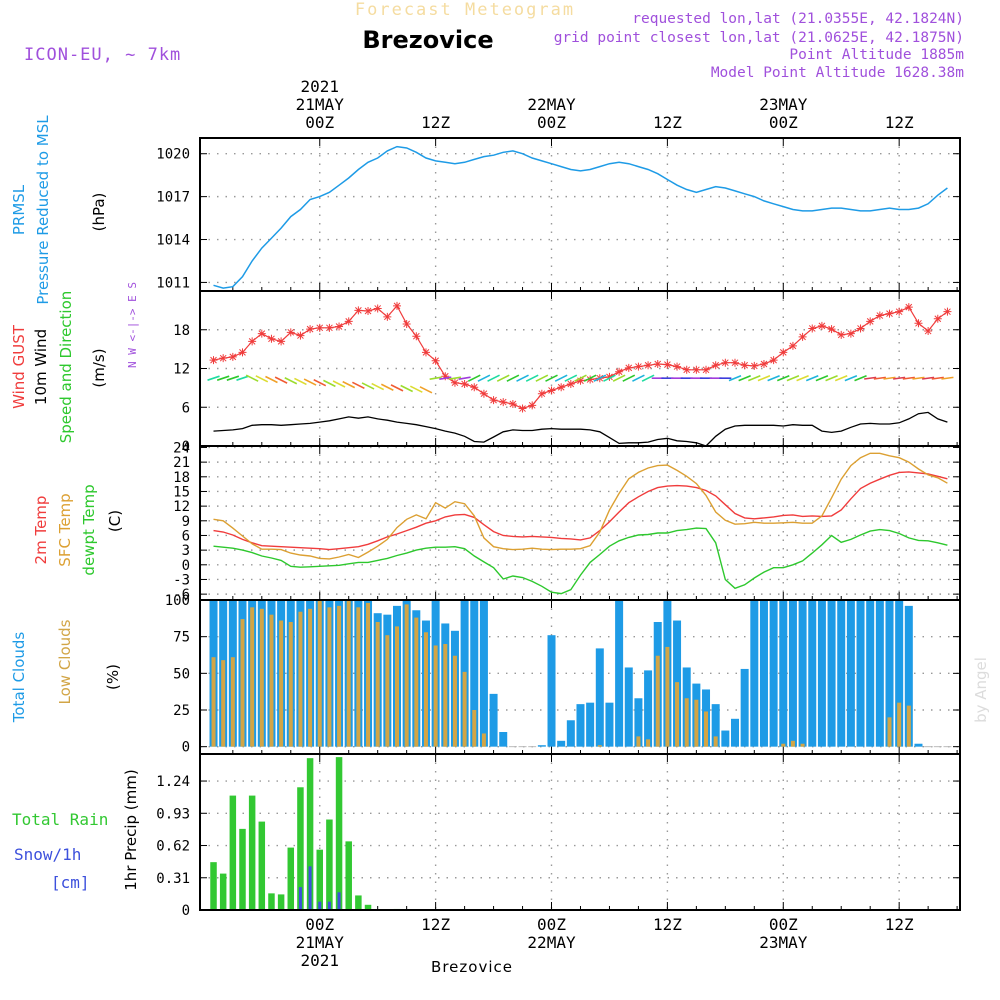  Describe the element at coordinates (558, 836) in the screenshot. I see `panel-precip: 0 0.31 0.62 0.93 1.24` at that location.